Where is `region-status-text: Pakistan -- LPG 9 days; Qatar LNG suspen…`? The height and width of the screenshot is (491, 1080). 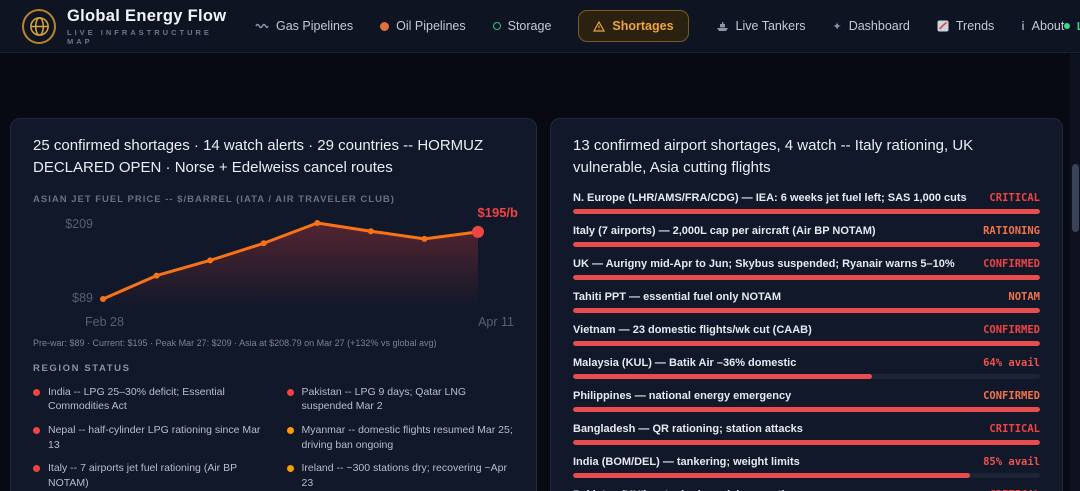 region-status-text: Pakistan -- LPG 9 days; Qatar LNG suspen… is located at coordinates (384, 399).